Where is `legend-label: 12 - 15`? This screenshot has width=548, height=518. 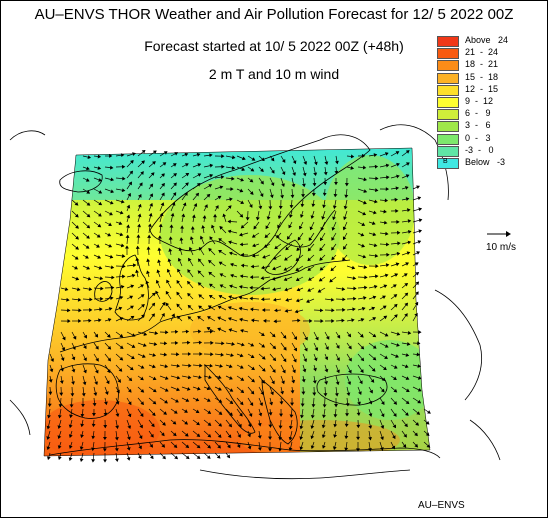
legend-label: 12 - 15 is located at coordinates (482, 88).